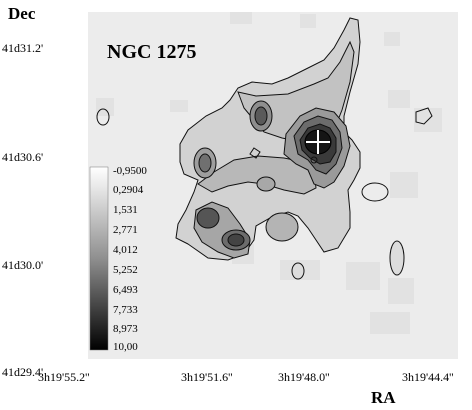  I want to click on arc-contour, so click(257, 175).